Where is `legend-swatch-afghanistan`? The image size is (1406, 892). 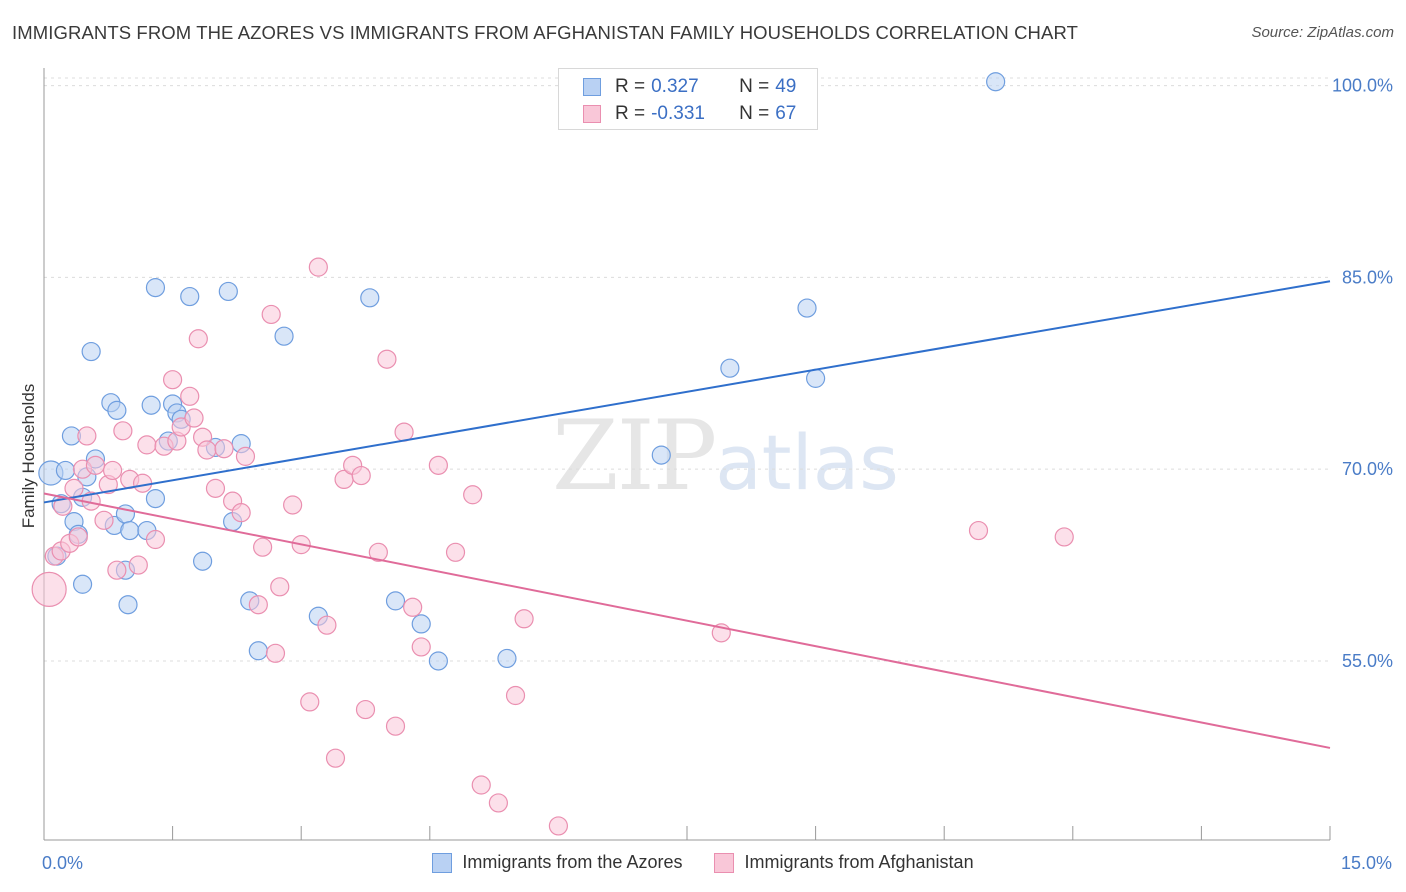 legend-swatch-afghanistan is located at coordinates (724, 862).